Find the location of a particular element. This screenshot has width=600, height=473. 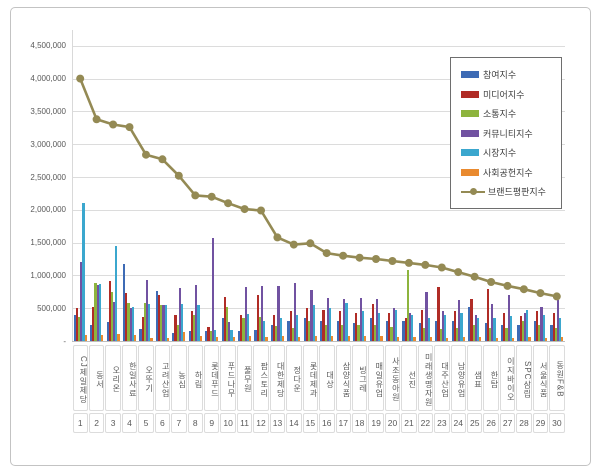

x-axis-baseline is located at coordinates (318, 341).